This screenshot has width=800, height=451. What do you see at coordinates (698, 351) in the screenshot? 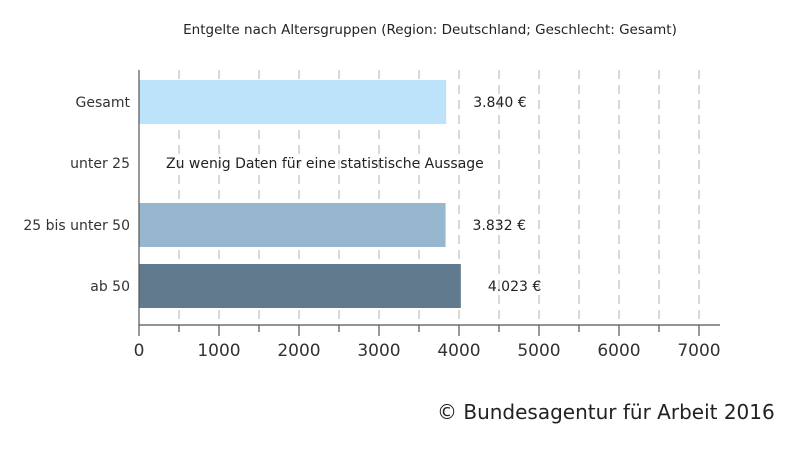
I see `x-tick-label: 7000` at bounding box center [698, 351].